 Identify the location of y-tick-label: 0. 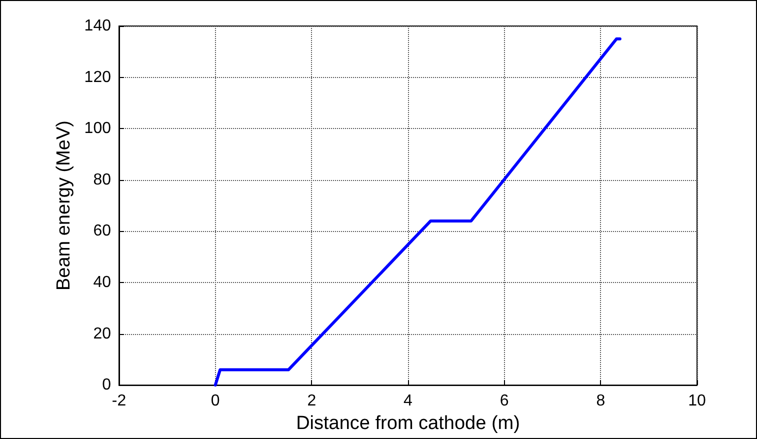
(107, 385).